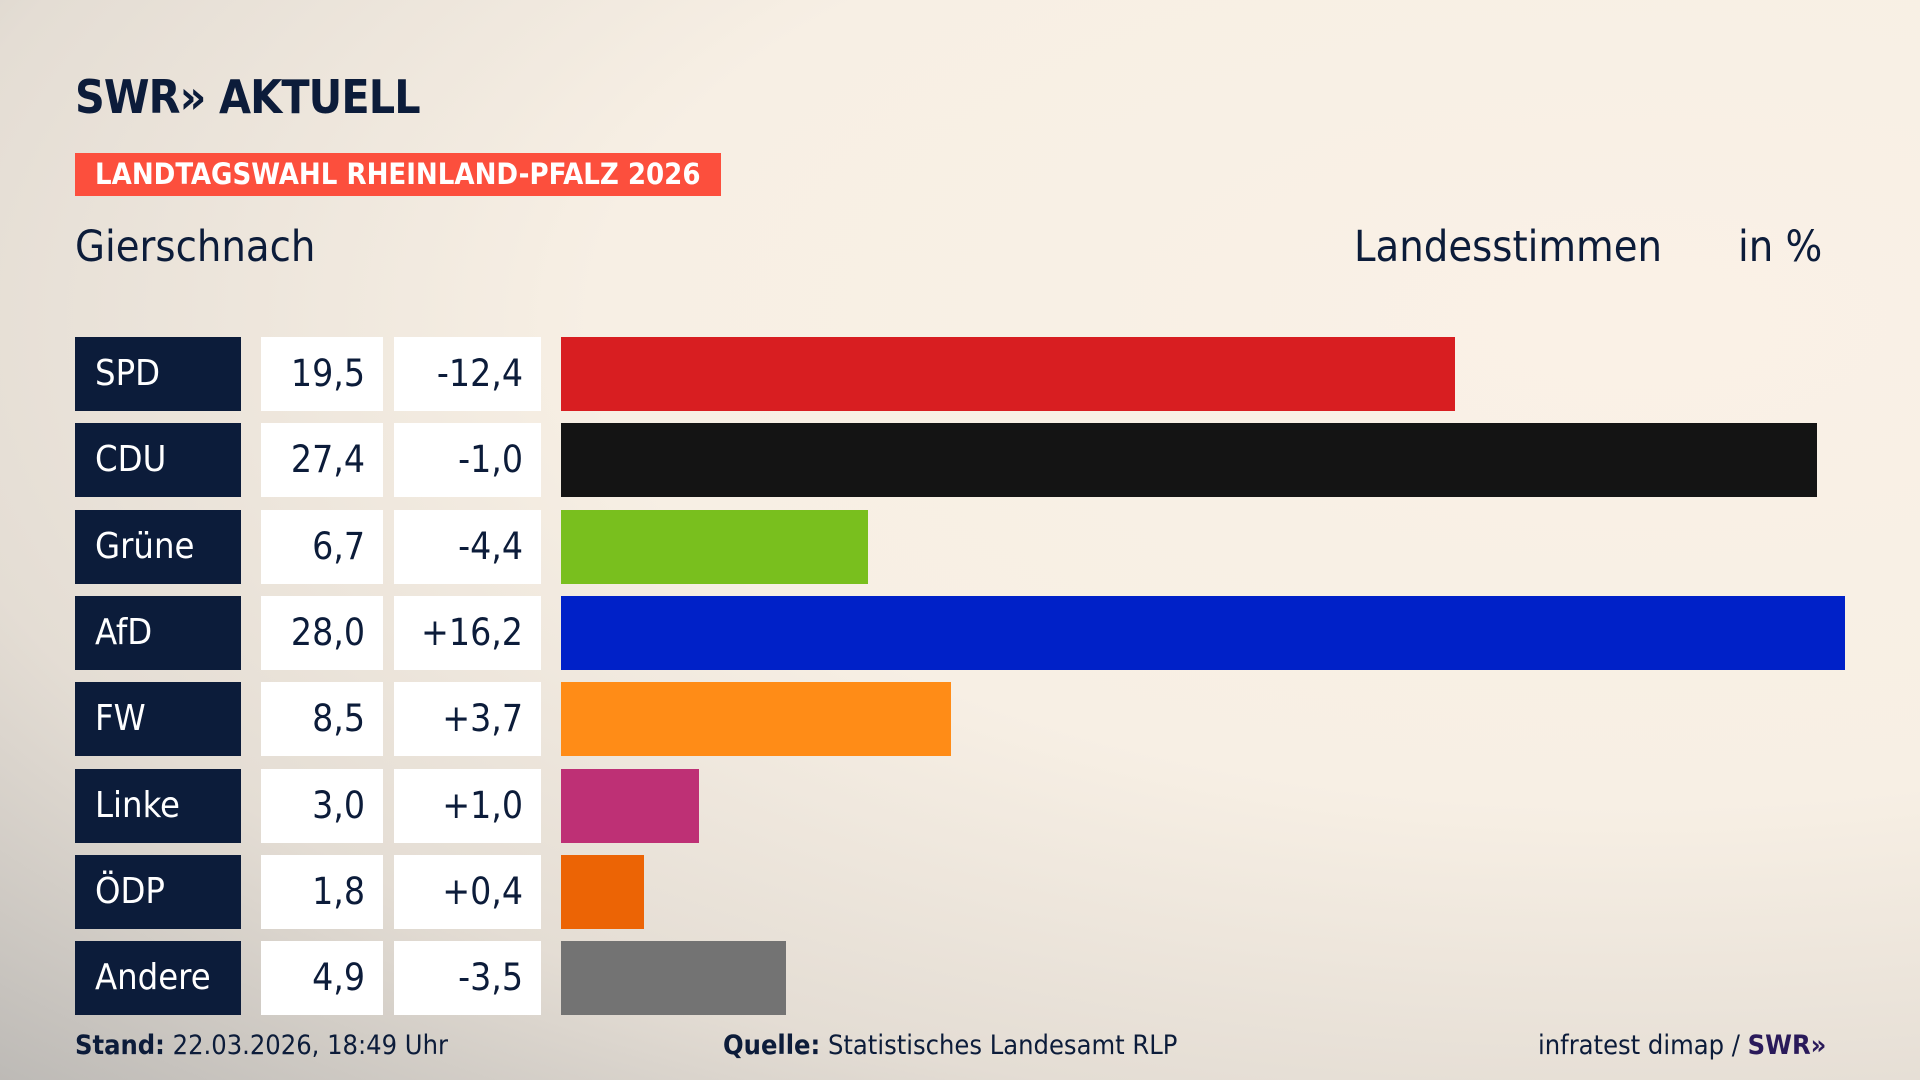  What do you see at coordinates (158, 978) in the screenshot?
I see `party-label: Andere` at bounding box center [158, 978].